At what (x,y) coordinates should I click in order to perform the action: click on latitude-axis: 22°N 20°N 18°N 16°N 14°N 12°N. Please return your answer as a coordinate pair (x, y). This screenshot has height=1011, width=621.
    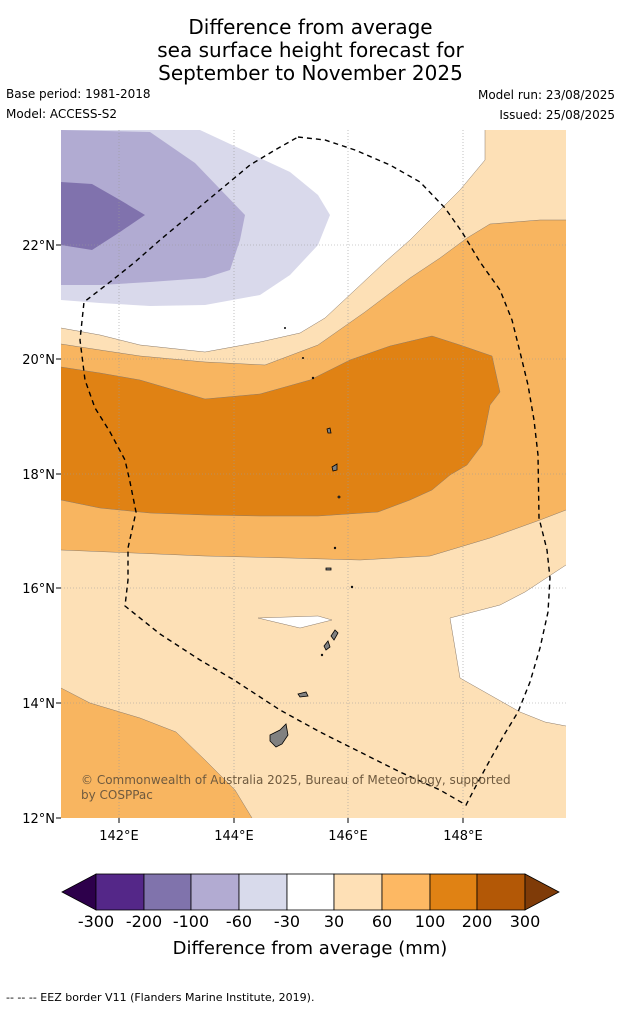
    Looking at the image, I should click on (41, 533).